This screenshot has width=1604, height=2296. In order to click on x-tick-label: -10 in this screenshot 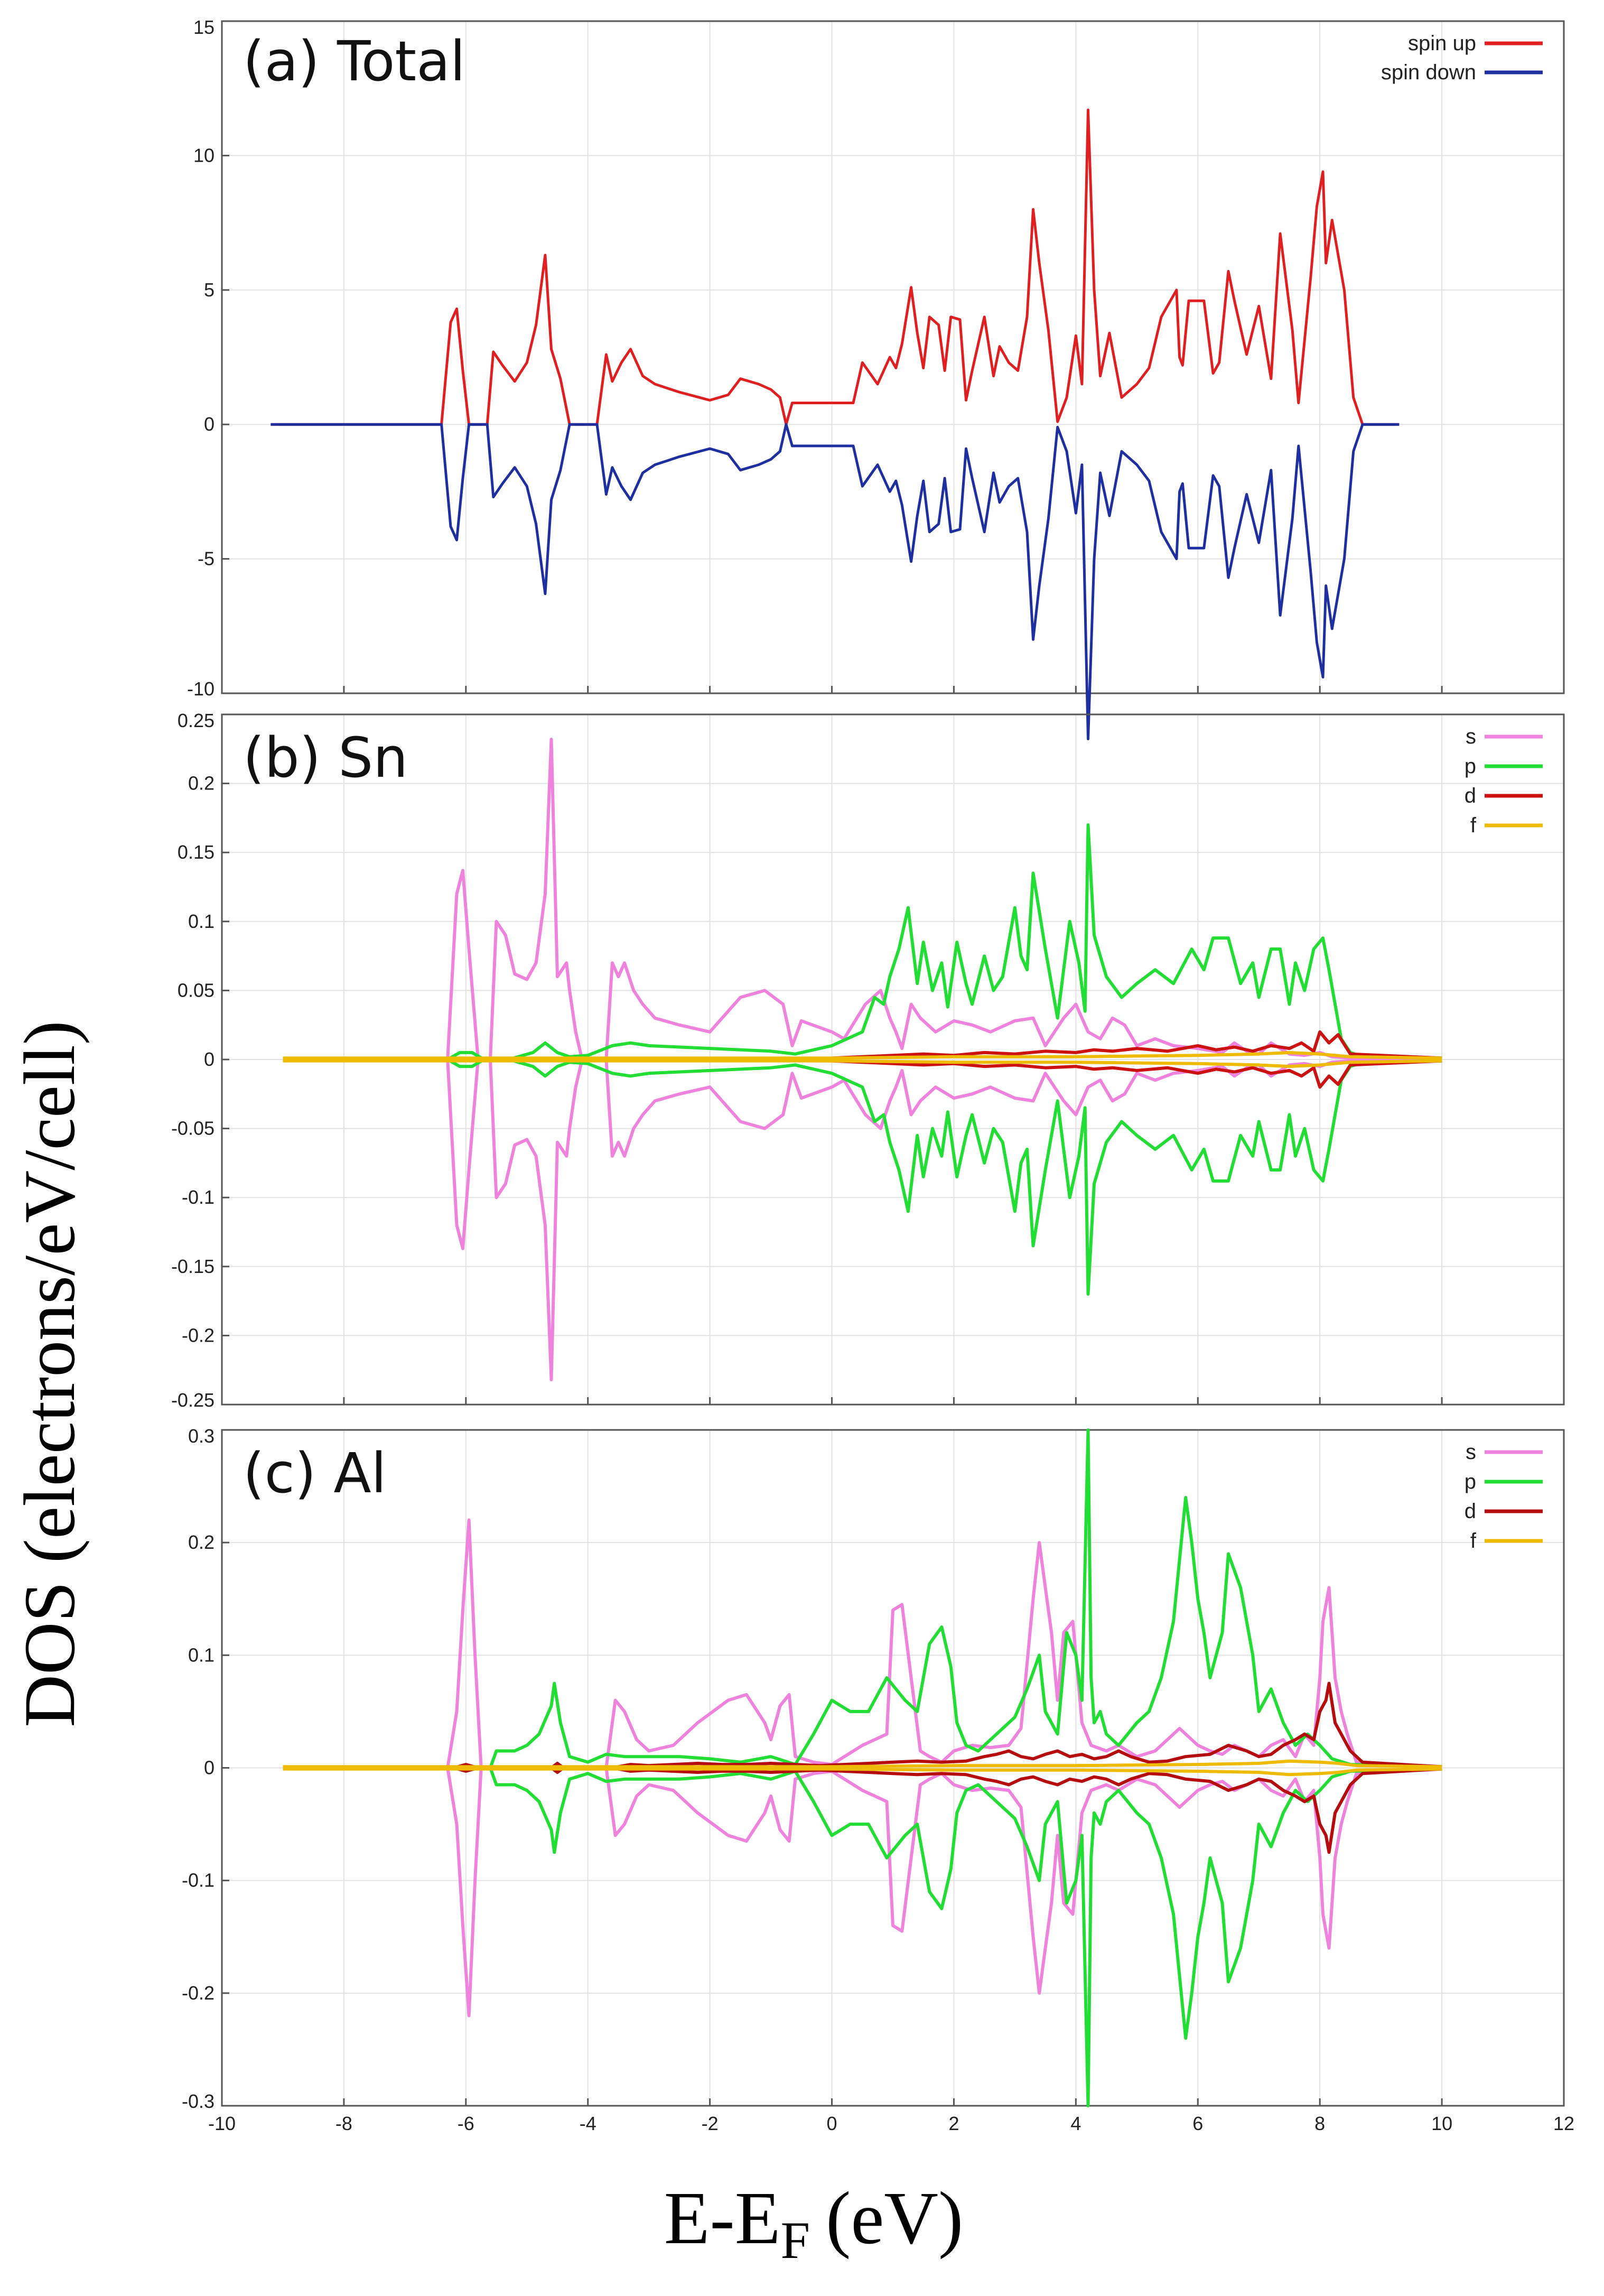, I will do `click(222, 2123)`.